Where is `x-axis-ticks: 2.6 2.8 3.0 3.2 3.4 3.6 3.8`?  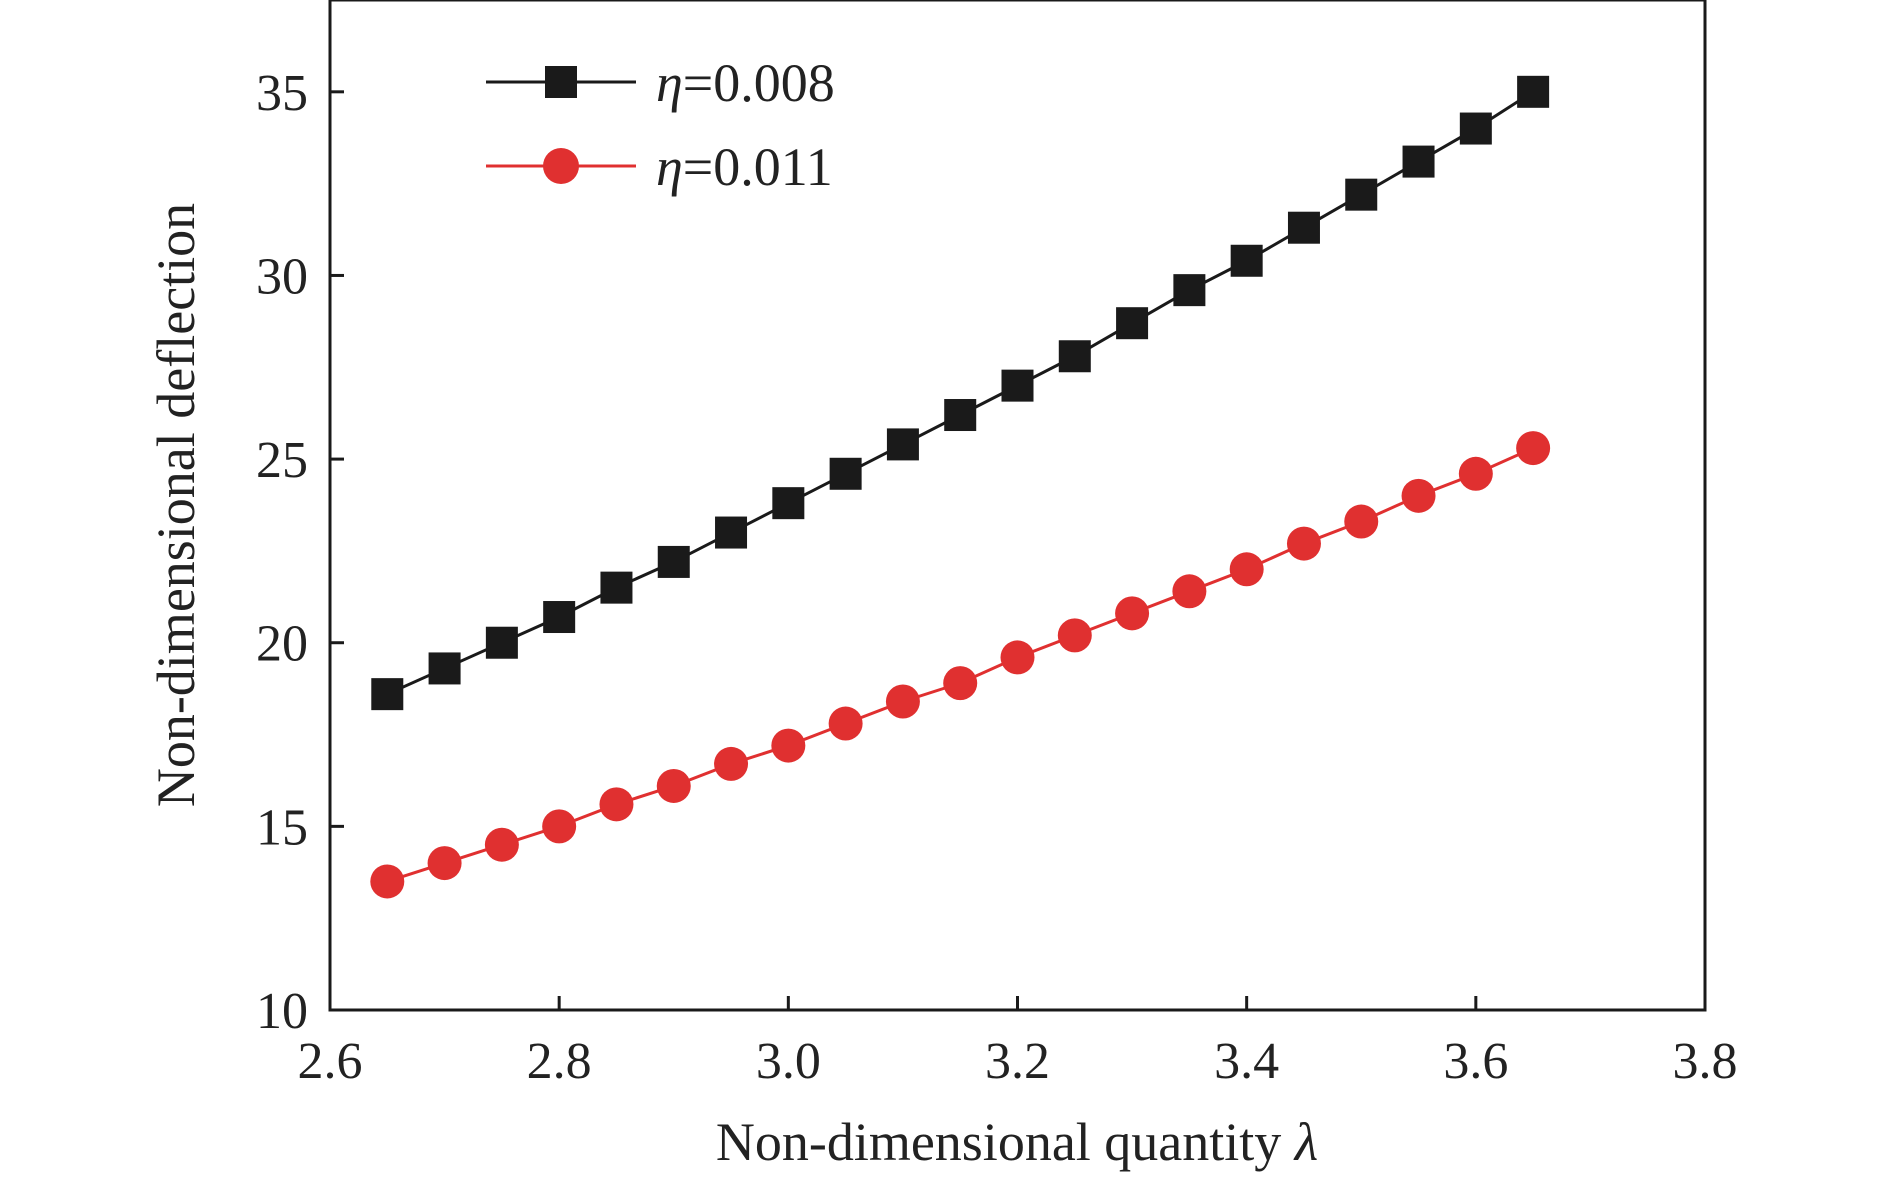
x-axis-ticks: 2.6 2.8 3.0 3.2 3.4 3.6 3.8 is located at coordinates (1018, 1043).